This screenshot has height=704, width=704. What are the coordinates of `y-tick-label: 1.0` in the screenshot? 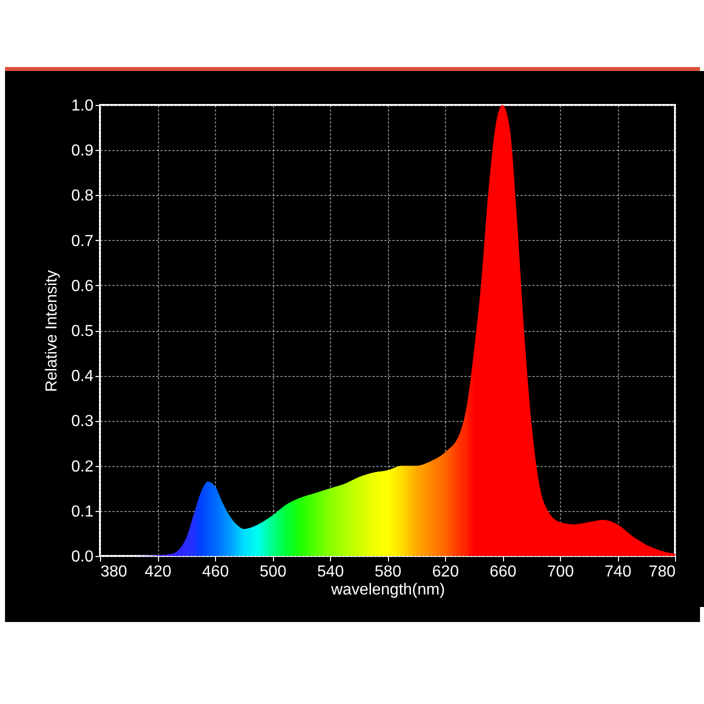 It's located at (82, 106).